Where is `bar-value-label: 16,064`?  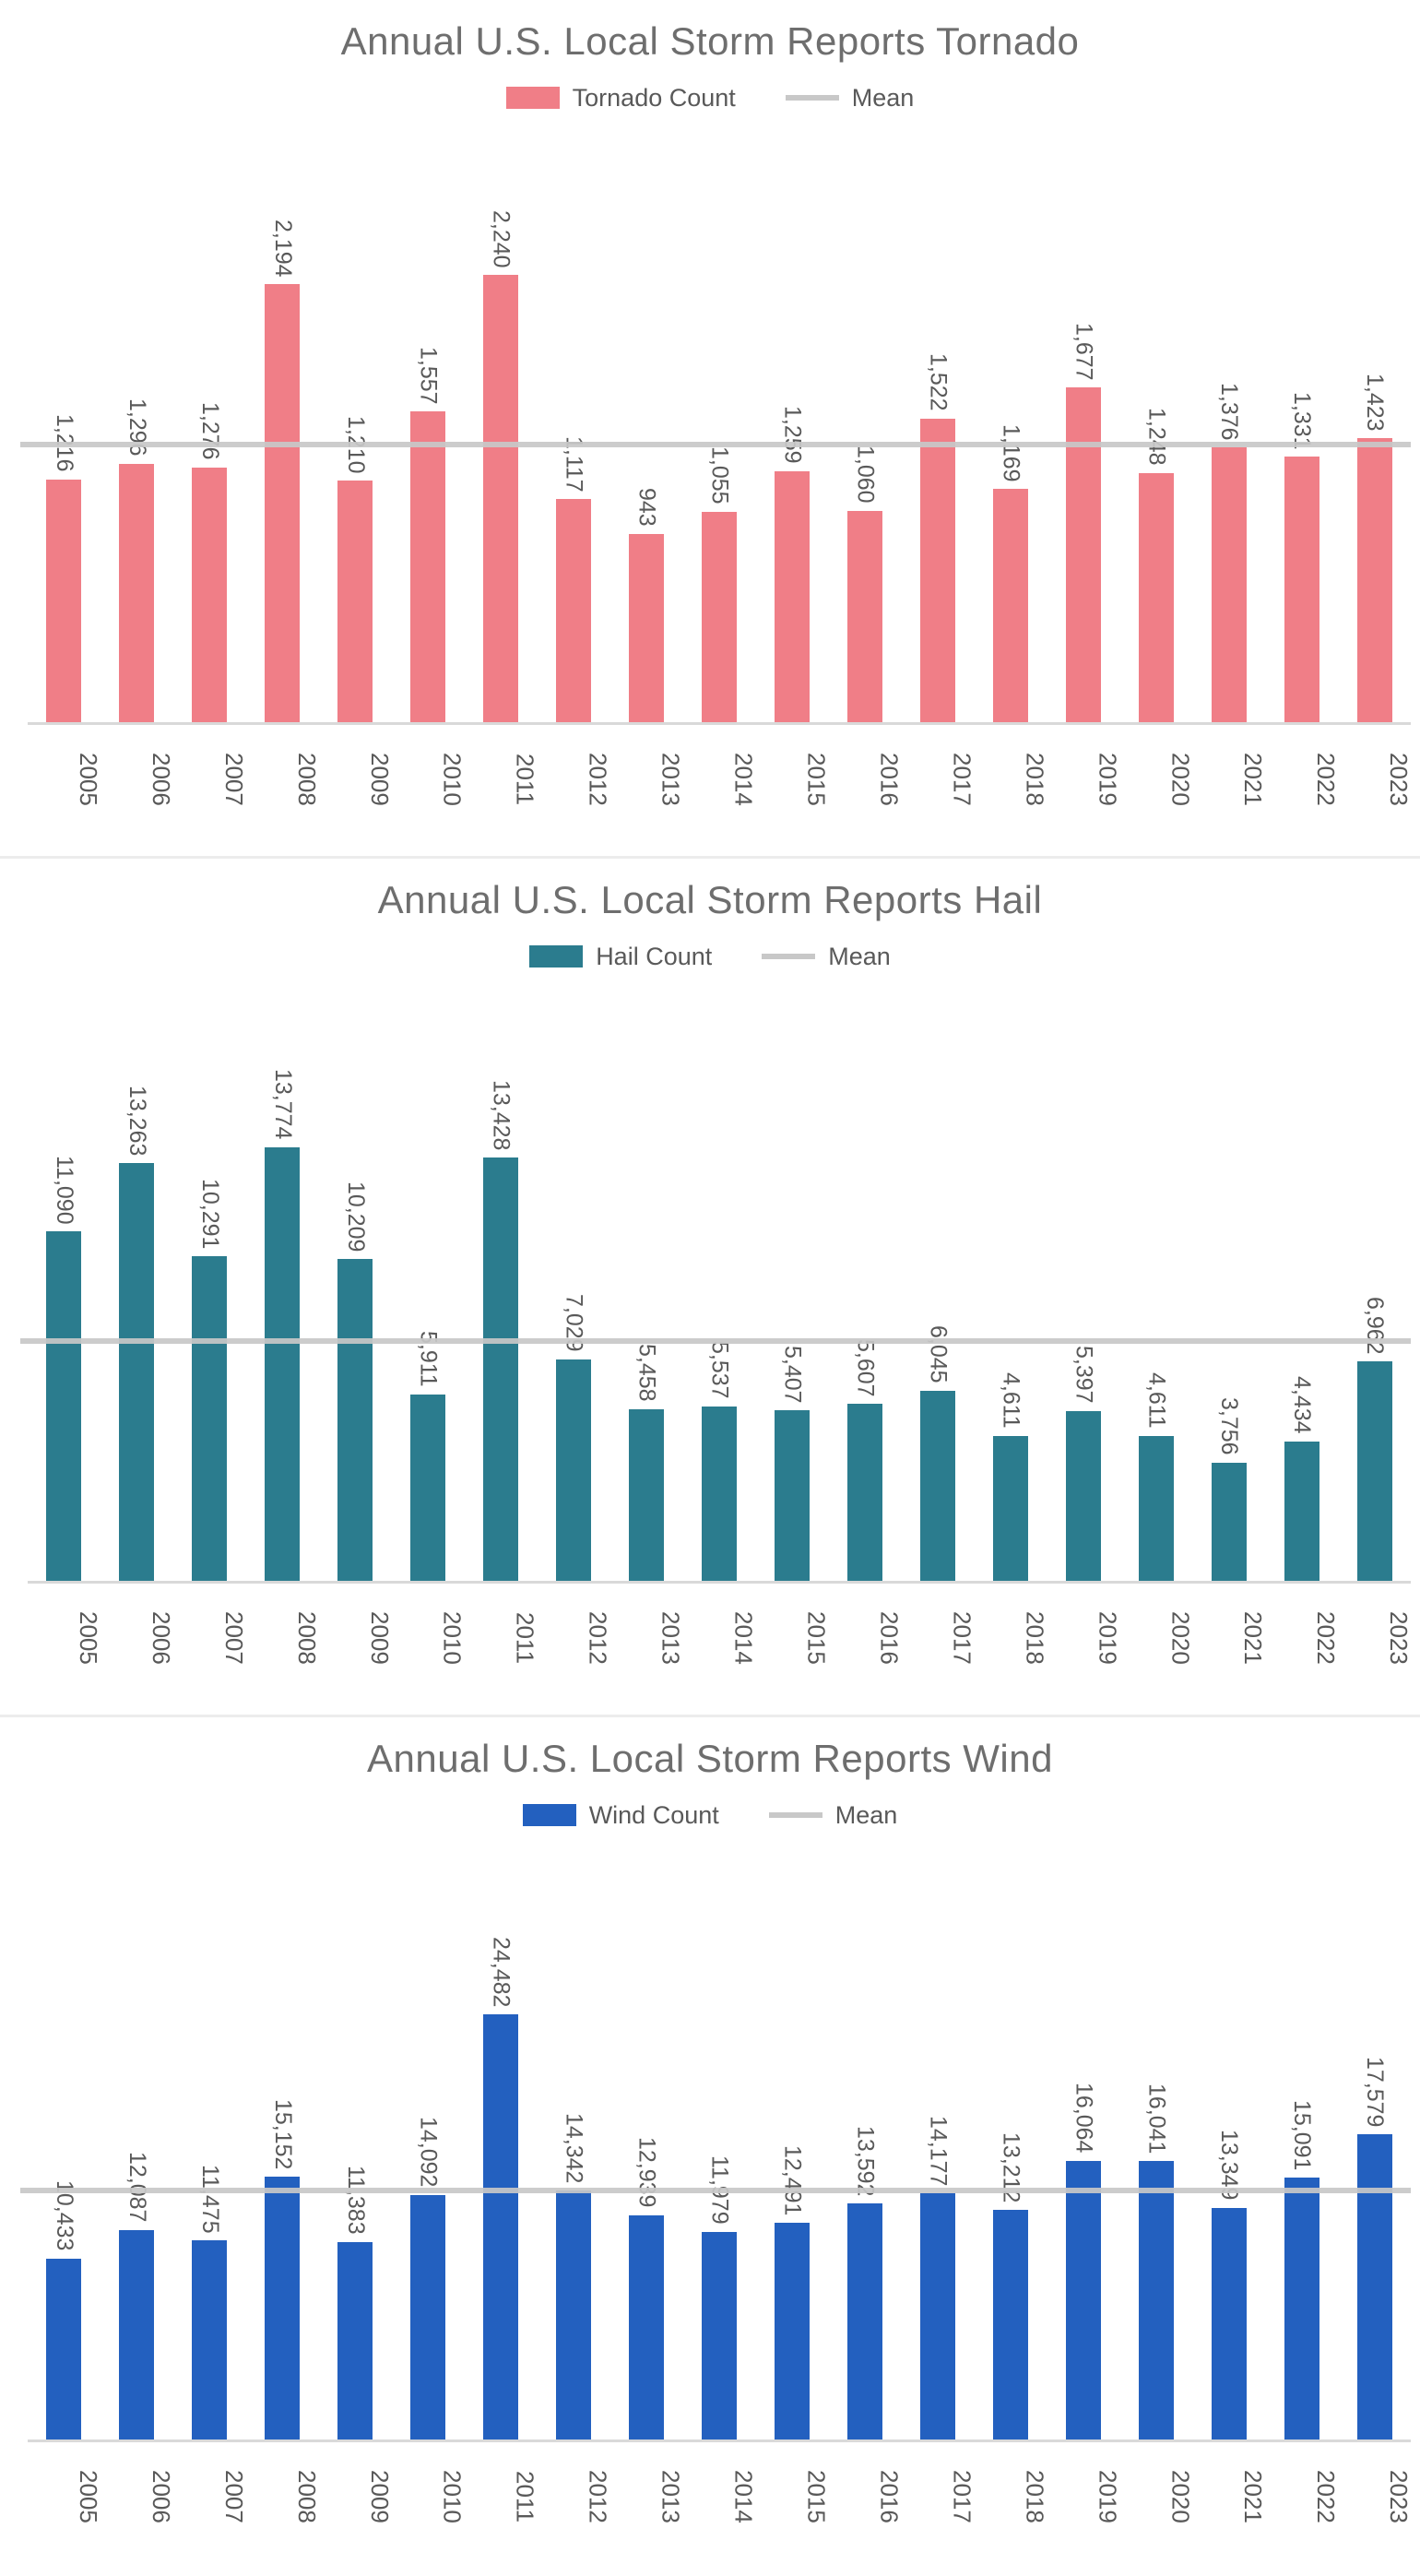 bar-value-label: 16,064 is located at coordinates (1084, 2118).